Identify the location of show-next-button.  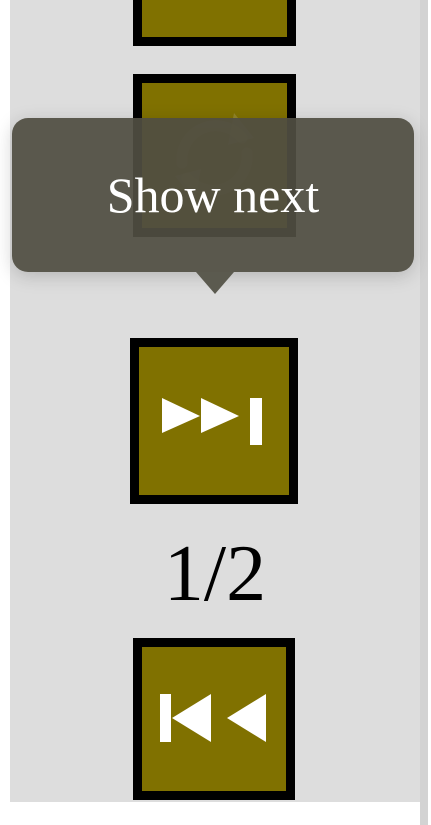
(214, 421).